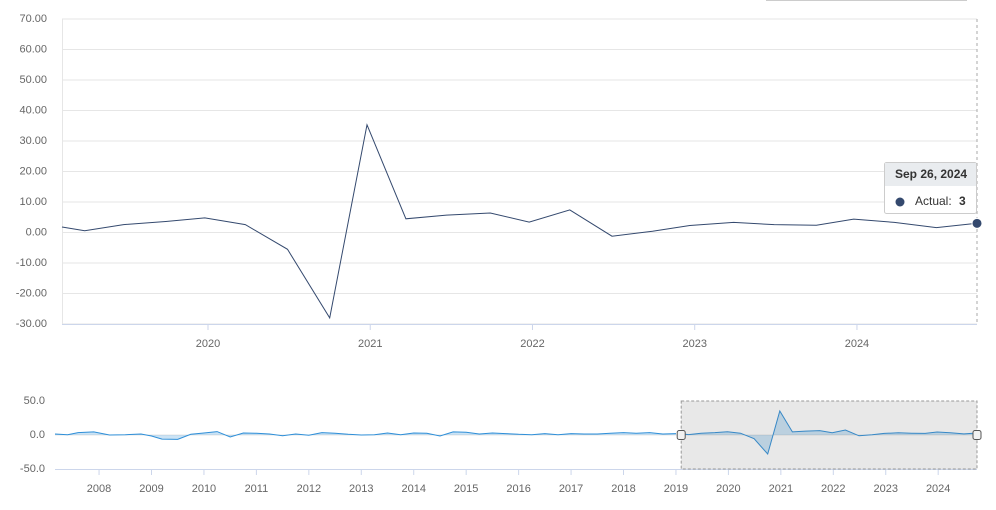 This screenshot has width=996, height=510. I want to click on x-tick-label: 2015, so click(466, 489).